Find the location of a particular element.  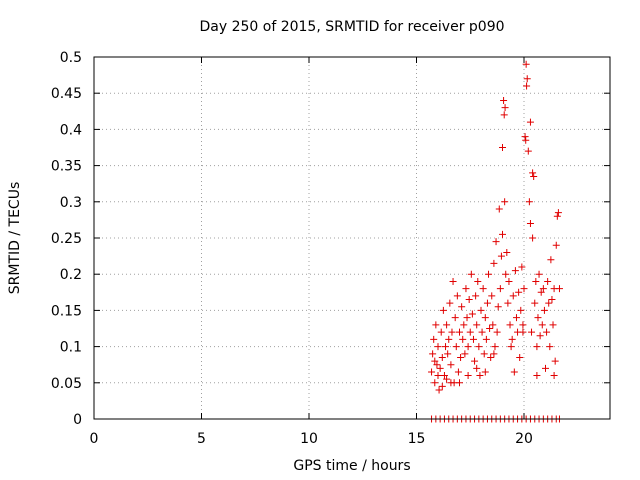

y-tick-label: 0.5 is located at coordinates (71, 58).